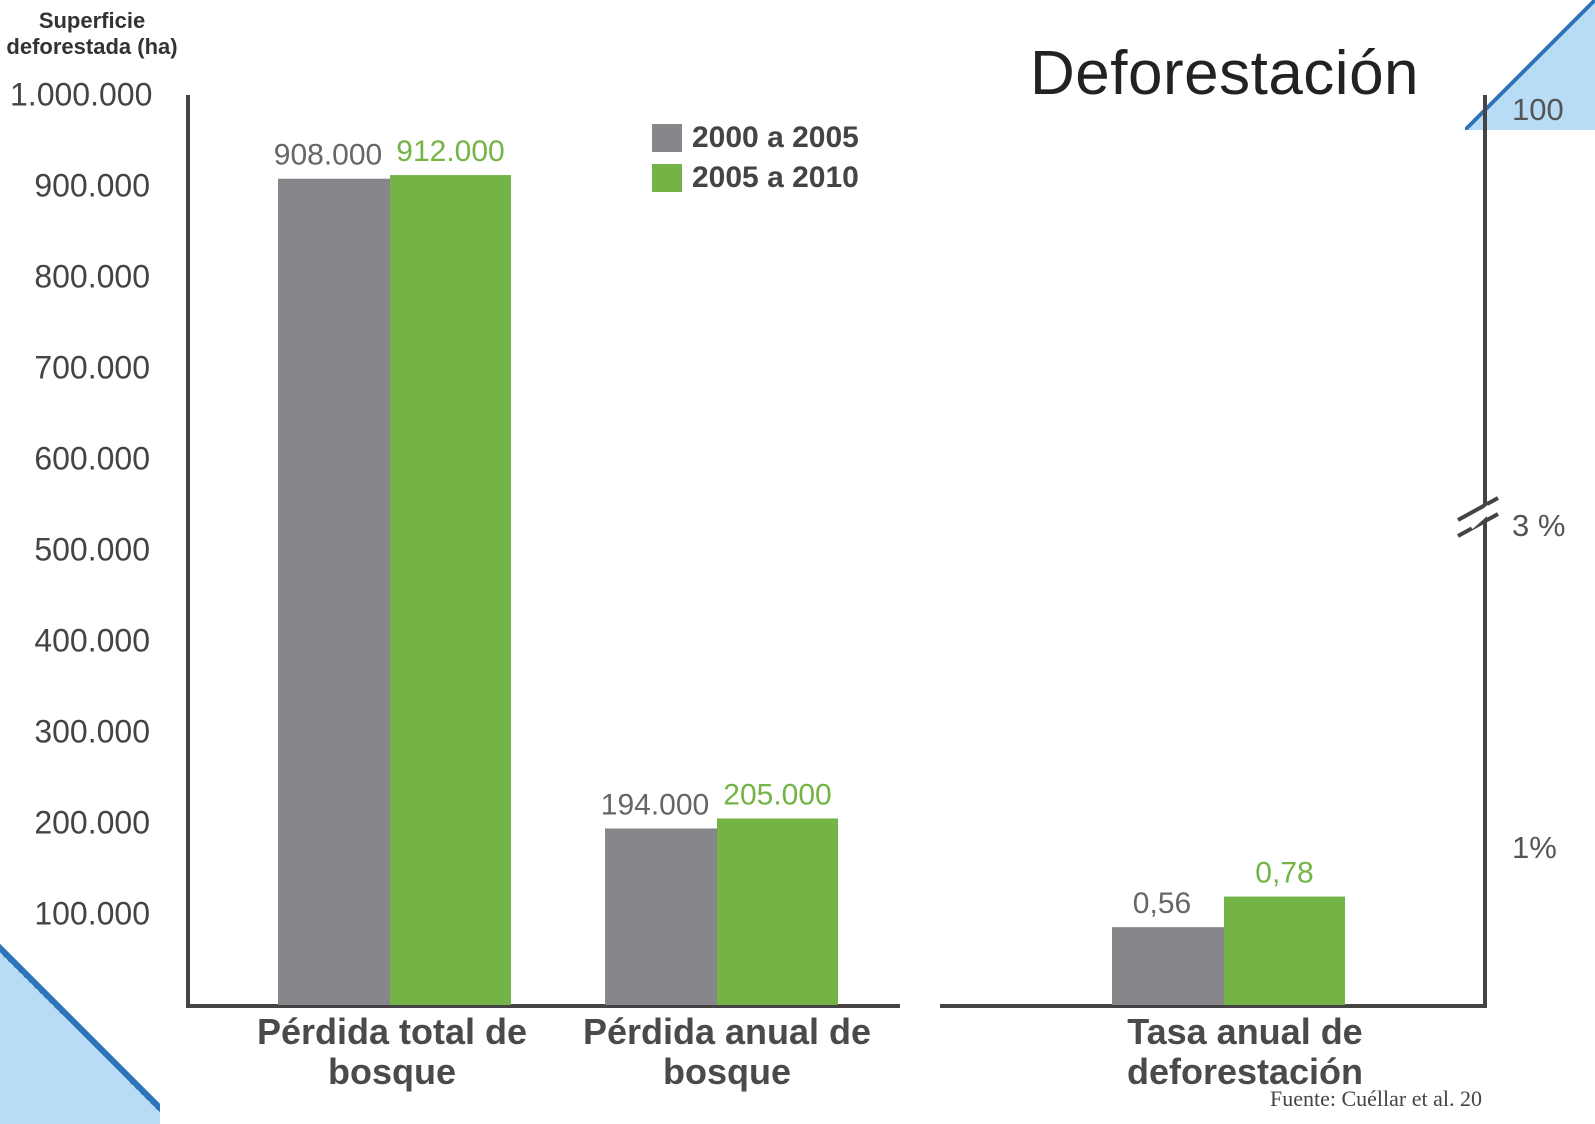  I want to click on data-label: 908.000, so click(328, 155).